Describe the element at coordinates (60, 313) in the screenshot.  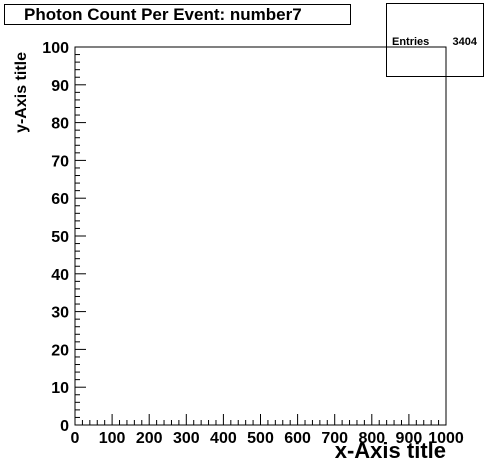
I see `y-tick-label: 30` at that location.